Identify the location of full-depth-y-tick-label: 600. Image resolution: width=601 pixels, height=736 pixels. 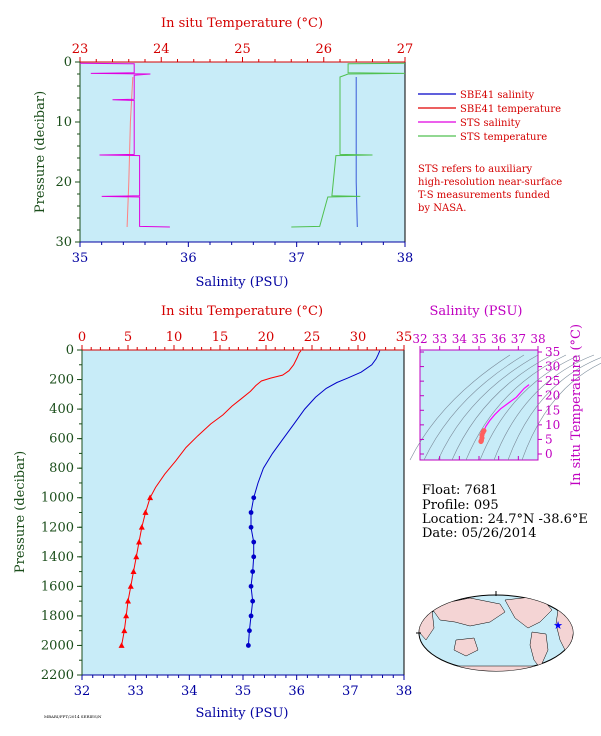
(61, 439).